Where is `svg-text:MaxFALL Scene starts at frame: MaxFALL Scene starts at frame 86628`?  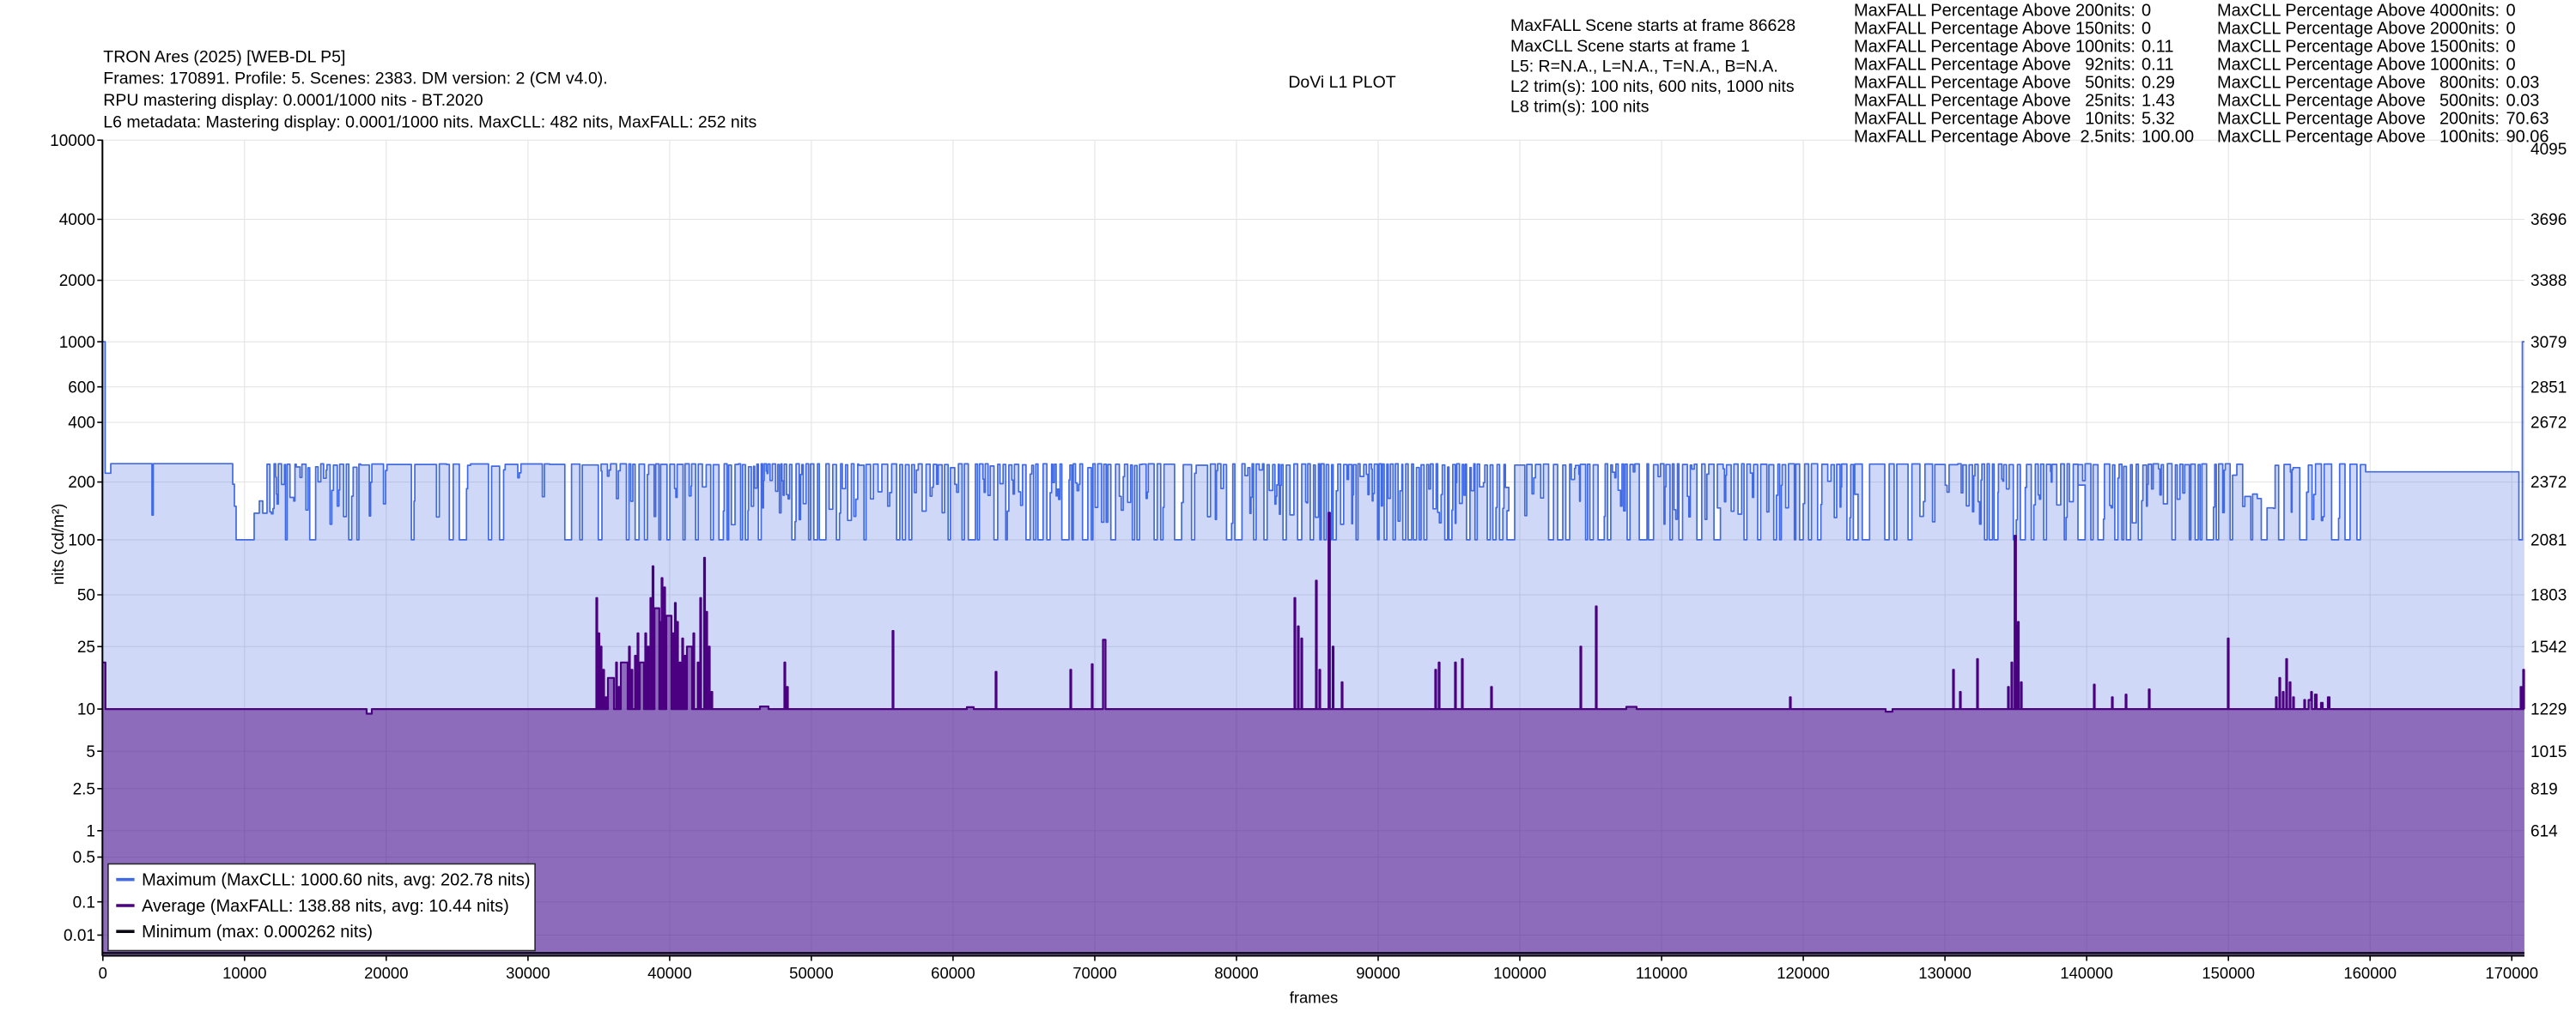 svg-text:MaxFALL Scene starts at frame: MaxFALL Scene starts at frame 86628 is located at coordinates (1653, 25).